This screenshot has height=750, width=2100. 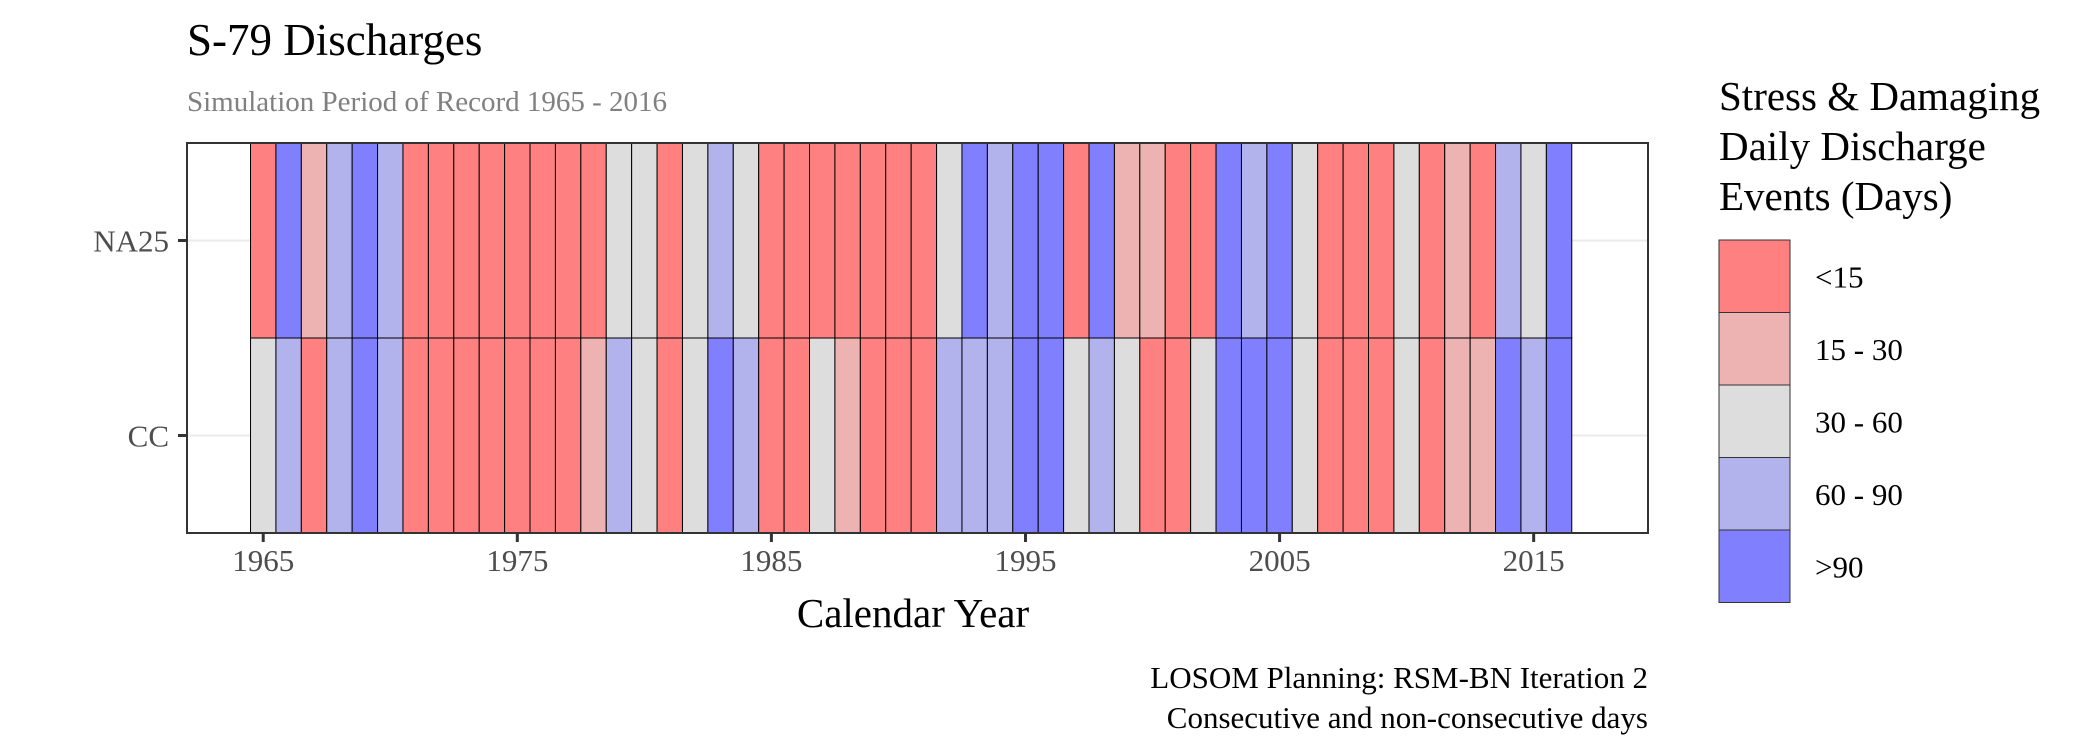 I want to click on x-tick-label: 1995, so click(x=1025, y=560).